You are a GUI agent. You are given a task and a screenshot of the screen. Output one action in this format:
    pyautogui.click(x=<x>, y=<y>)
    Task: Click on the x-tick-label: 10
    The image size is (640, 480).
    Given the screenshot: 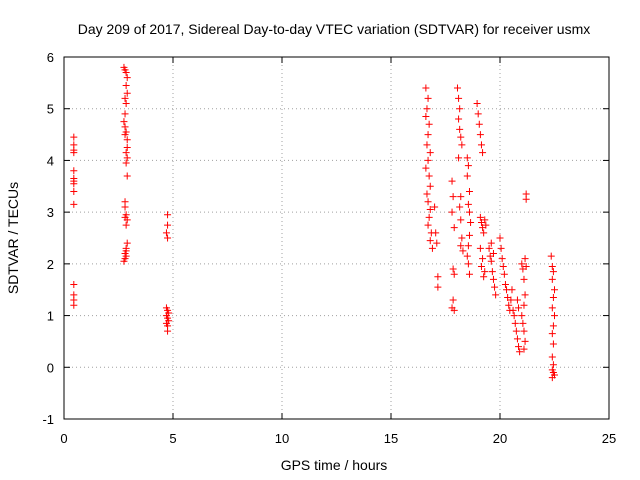 What is the action you would take?
    pyautogui.click(x=282, y=438)
    